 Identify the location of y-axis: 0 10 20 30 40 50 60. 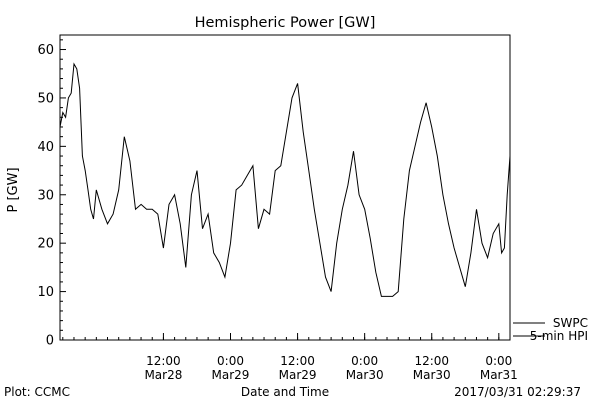
(51, 194).